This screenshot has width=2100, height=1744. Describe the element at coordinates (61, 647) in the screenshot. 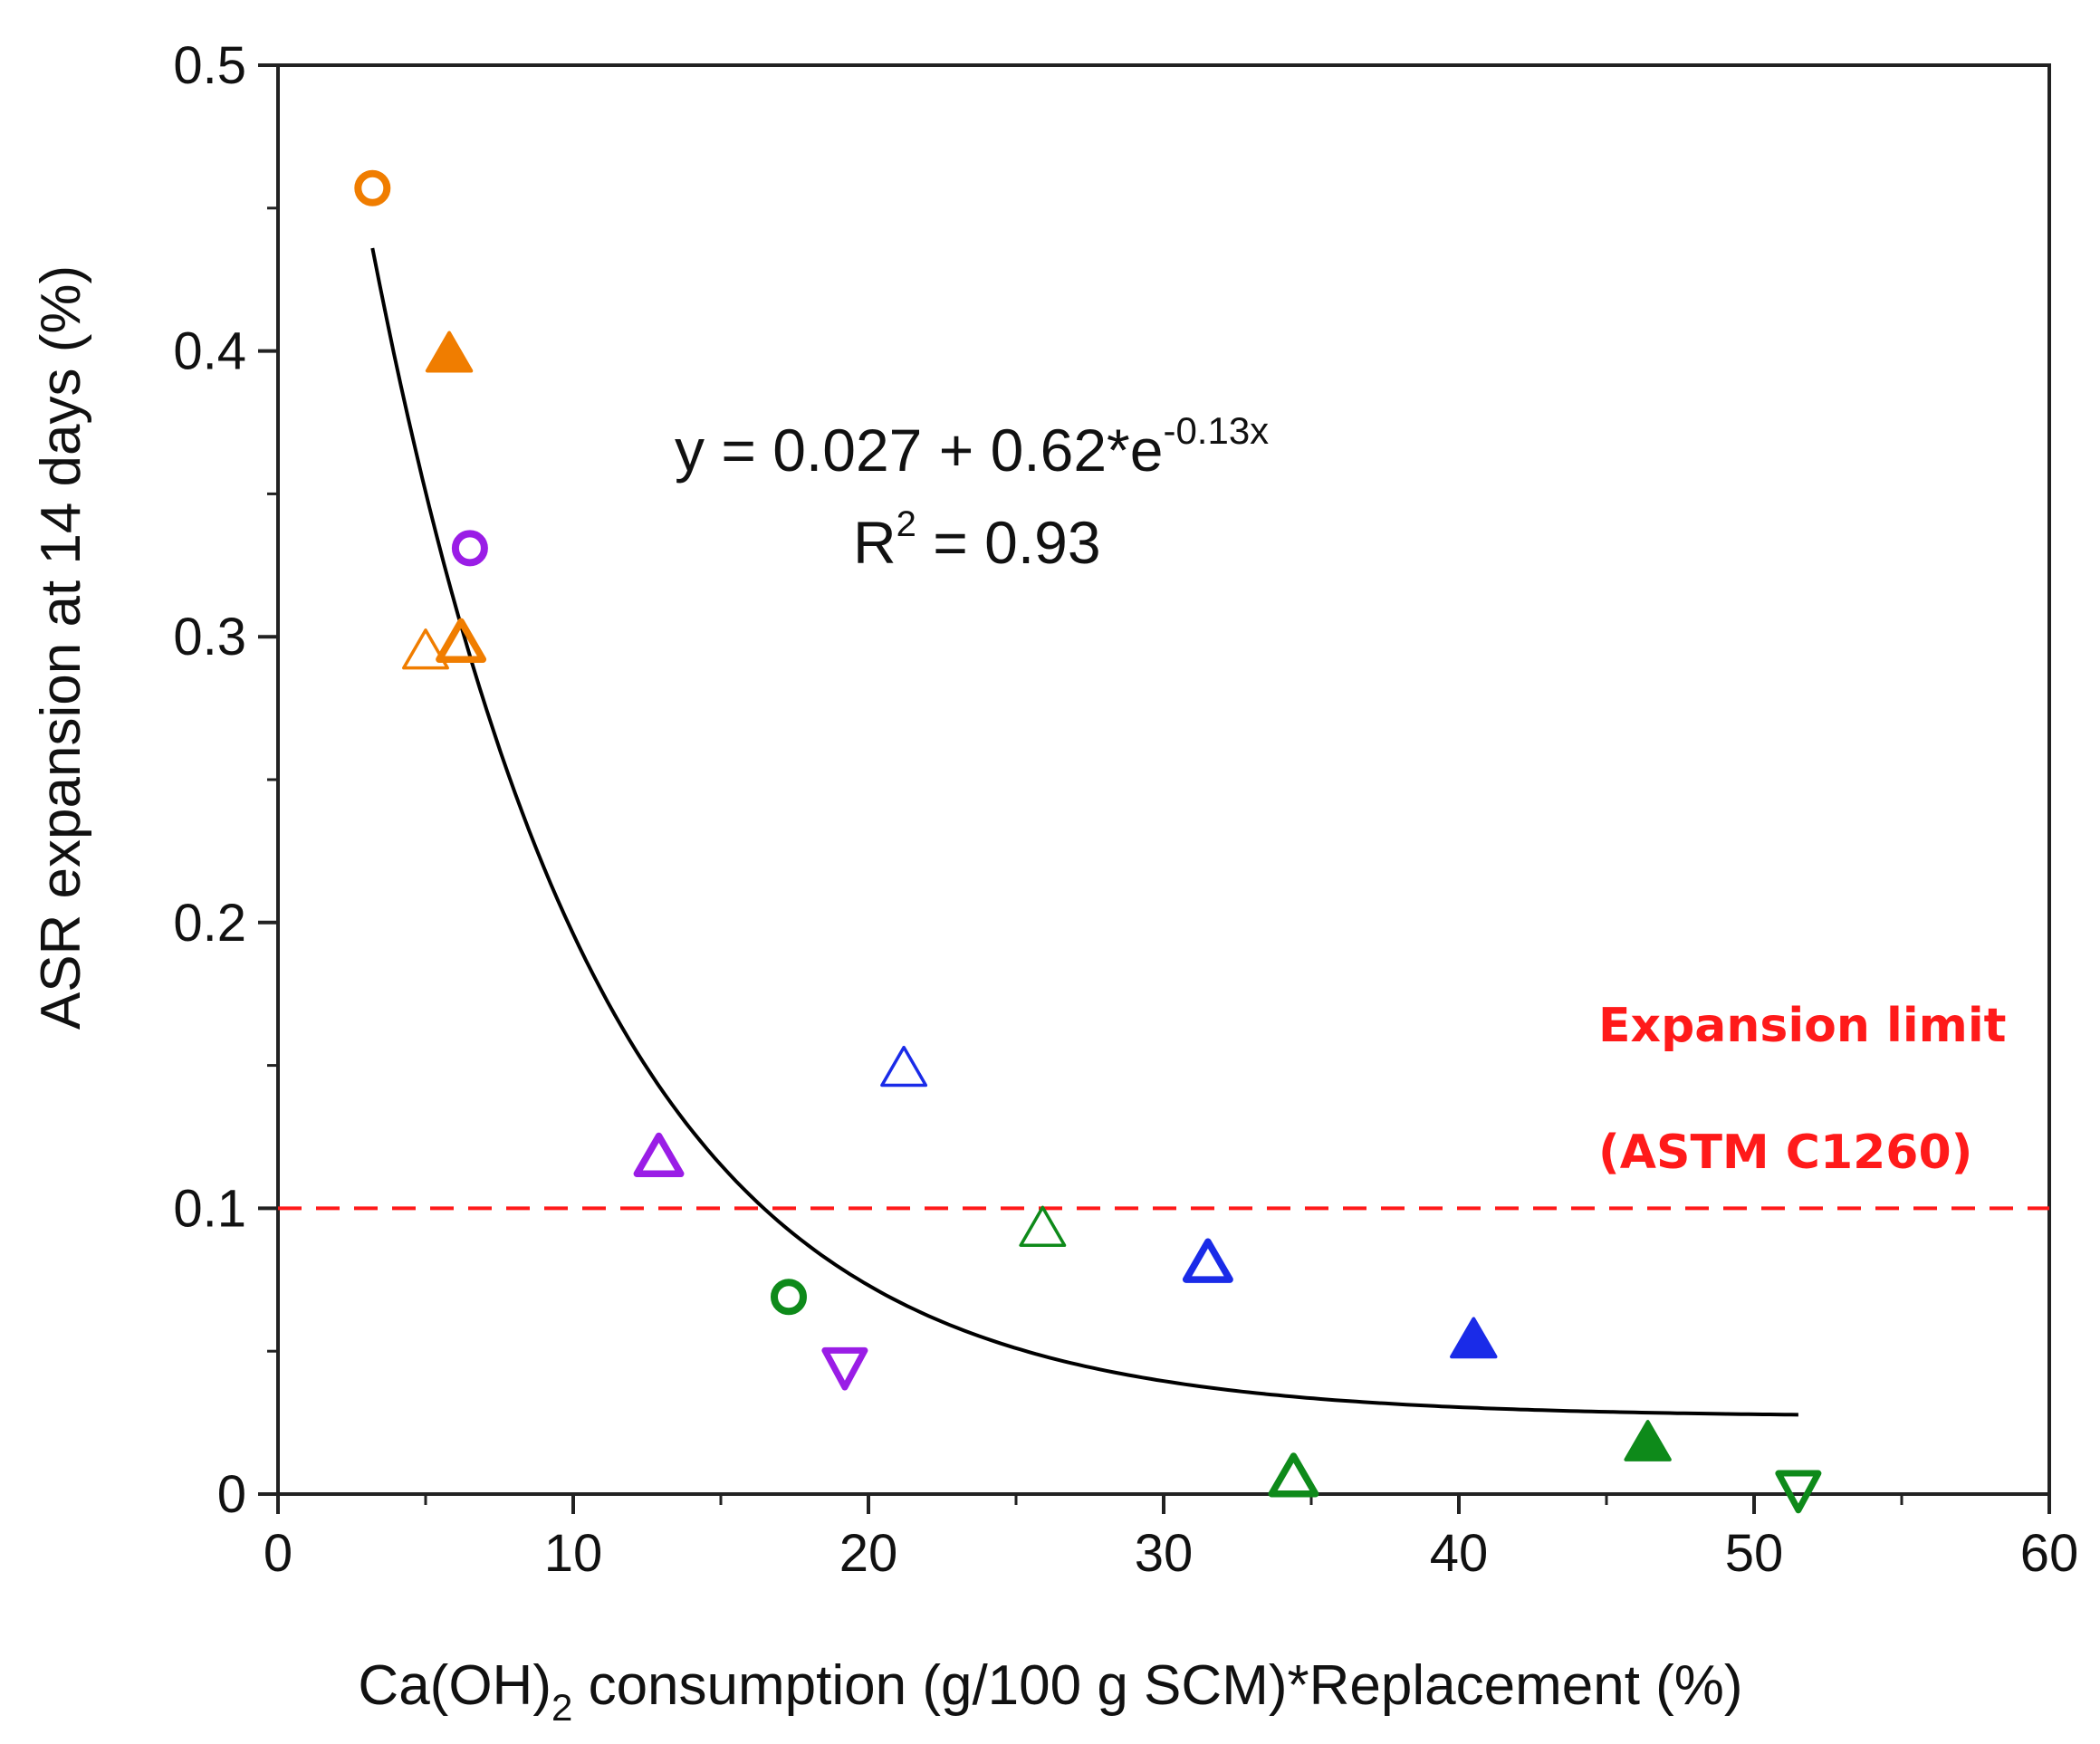

I see `y-axis-title: ASR expansion at 14 days (%)` at that location.